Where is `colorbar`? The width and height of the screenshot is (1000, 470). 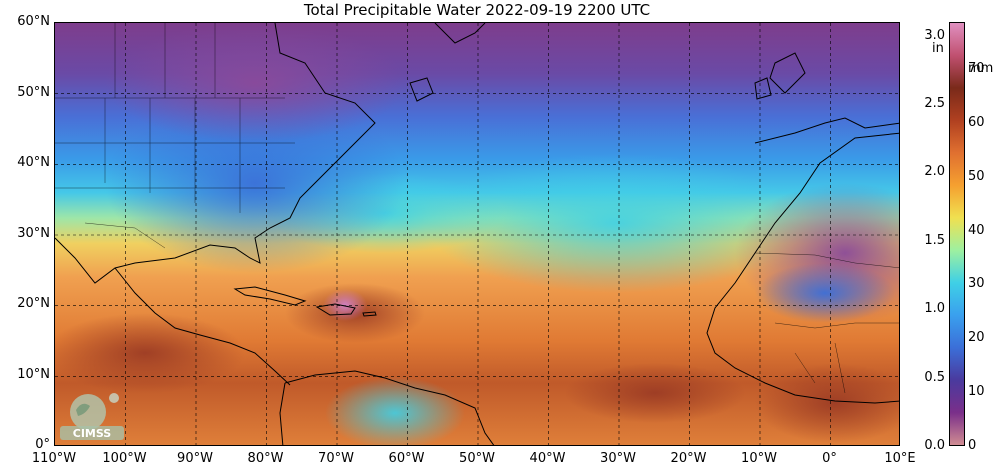 colorbar is located at coordinates (957, 234).